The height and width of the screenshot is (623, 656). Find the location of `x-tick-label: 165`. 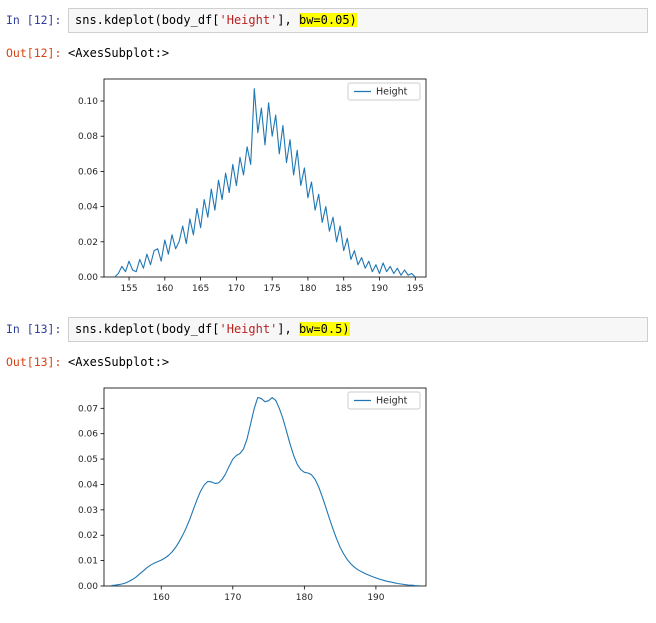

x-tick-label: 165 is located at coordinates (200, 289).